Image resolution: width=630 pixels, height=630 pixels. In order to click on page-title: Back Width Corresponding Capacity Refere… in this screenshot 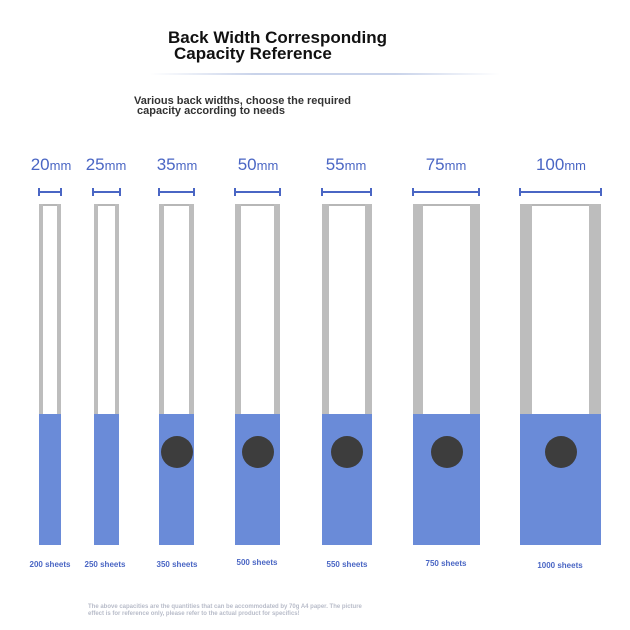, I will do `click(277, 45)`.